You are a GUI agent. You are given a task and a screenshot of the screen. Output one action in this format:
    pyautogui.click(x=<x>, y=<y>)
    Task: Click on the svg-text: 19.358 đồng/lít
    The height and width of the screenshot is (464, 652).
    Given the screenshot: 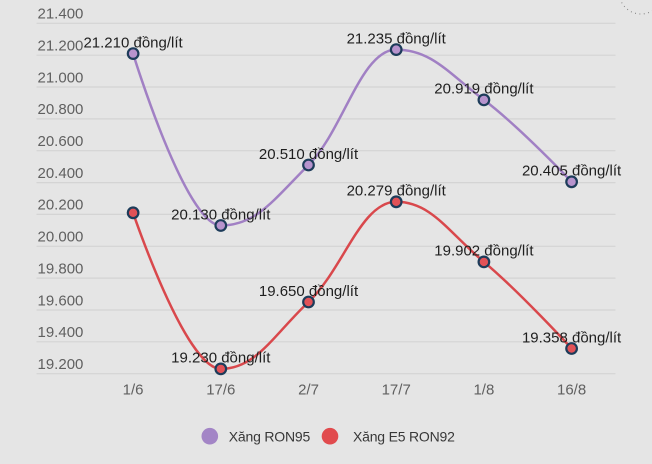 What is the action you would take?
    pyautogui.click(x=572, y=337)
    